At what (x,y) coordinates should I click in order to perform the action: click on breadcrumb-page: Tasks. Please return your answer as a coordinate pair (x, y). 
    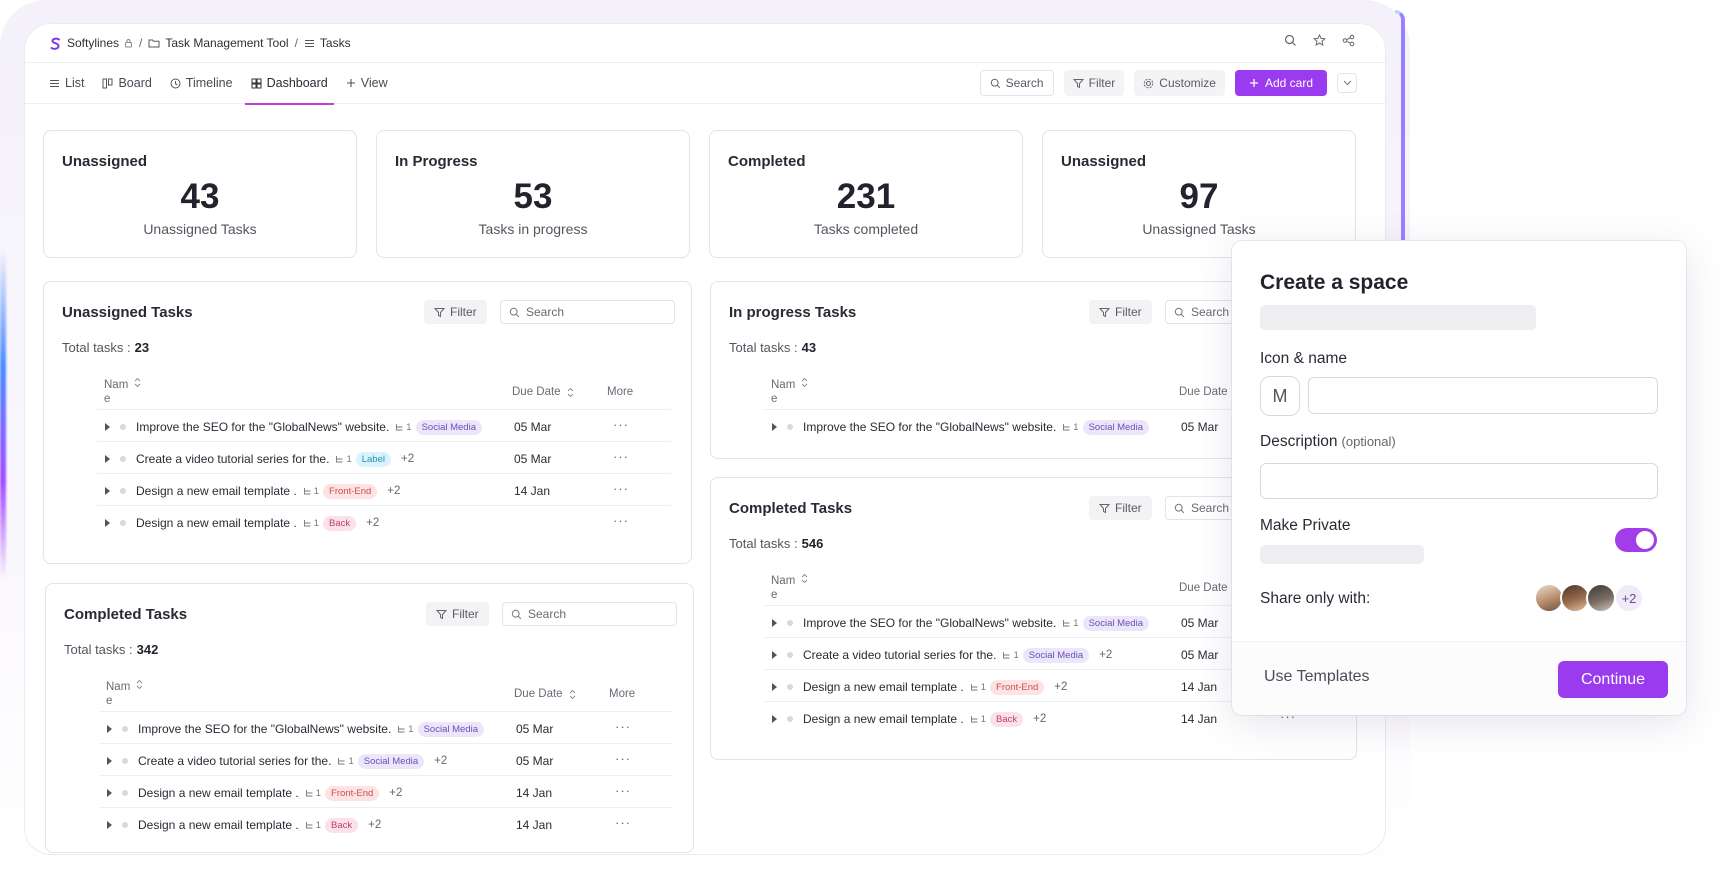
    Looking at the image, I should click on (327, 43).